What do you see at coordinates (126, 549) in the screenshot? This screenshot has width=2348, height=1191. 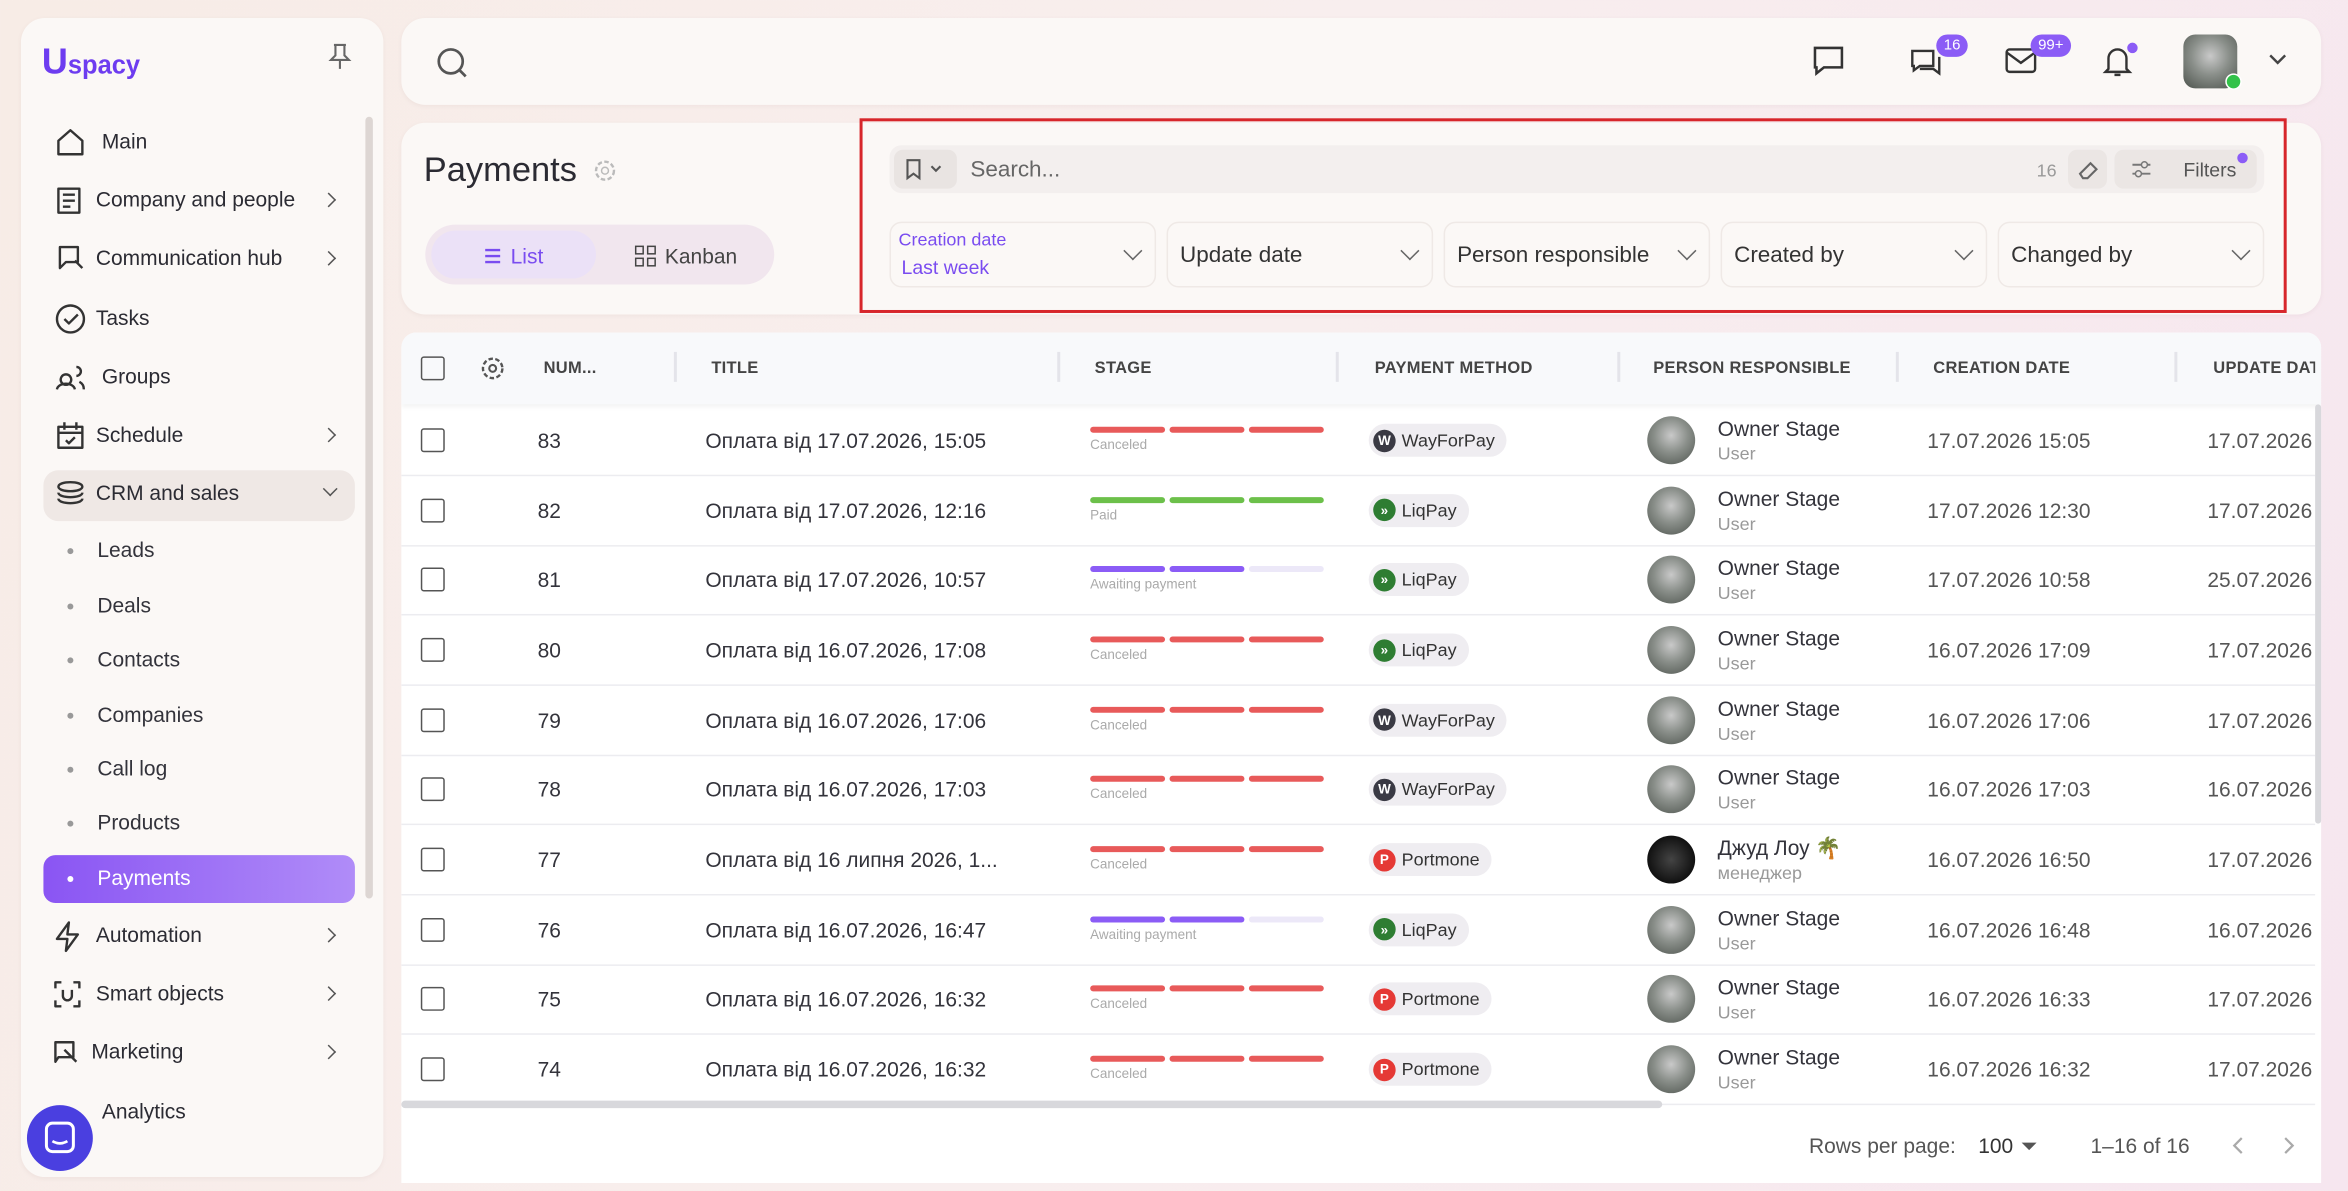 I see `nav-subitem: Leads` at bounding box center [126, 549].